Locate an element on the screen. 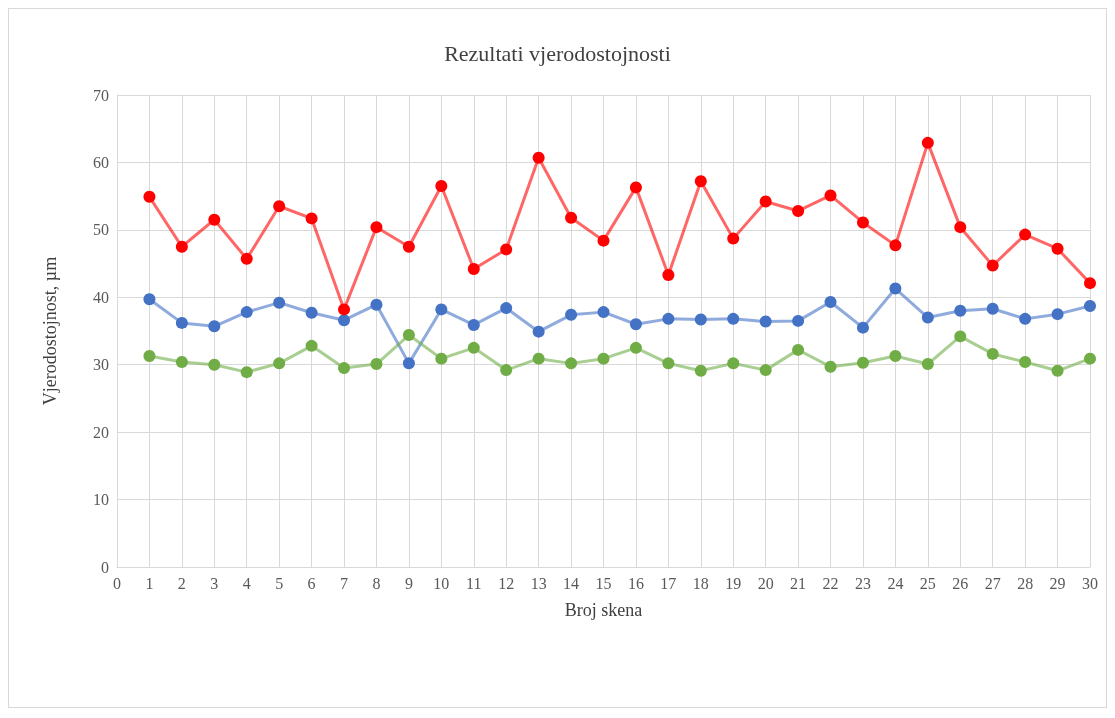 This screenshot has height=718, width=1115. y-tick-label: 40 is located at coordinates (101, 297).